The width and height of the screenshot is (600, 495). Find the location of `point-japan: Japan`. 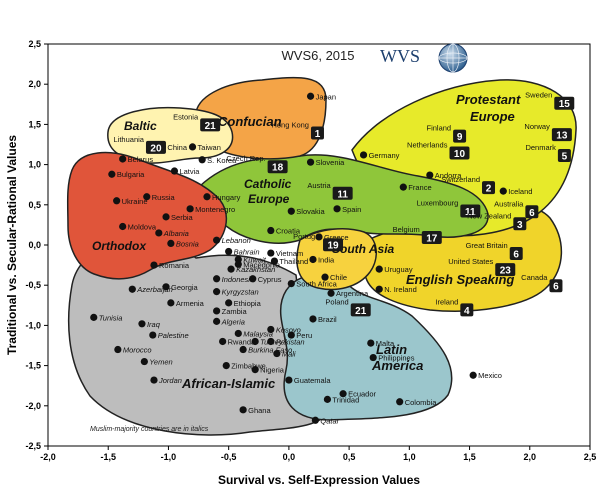

point-japan: Japan is located at coordinates (321, 96).